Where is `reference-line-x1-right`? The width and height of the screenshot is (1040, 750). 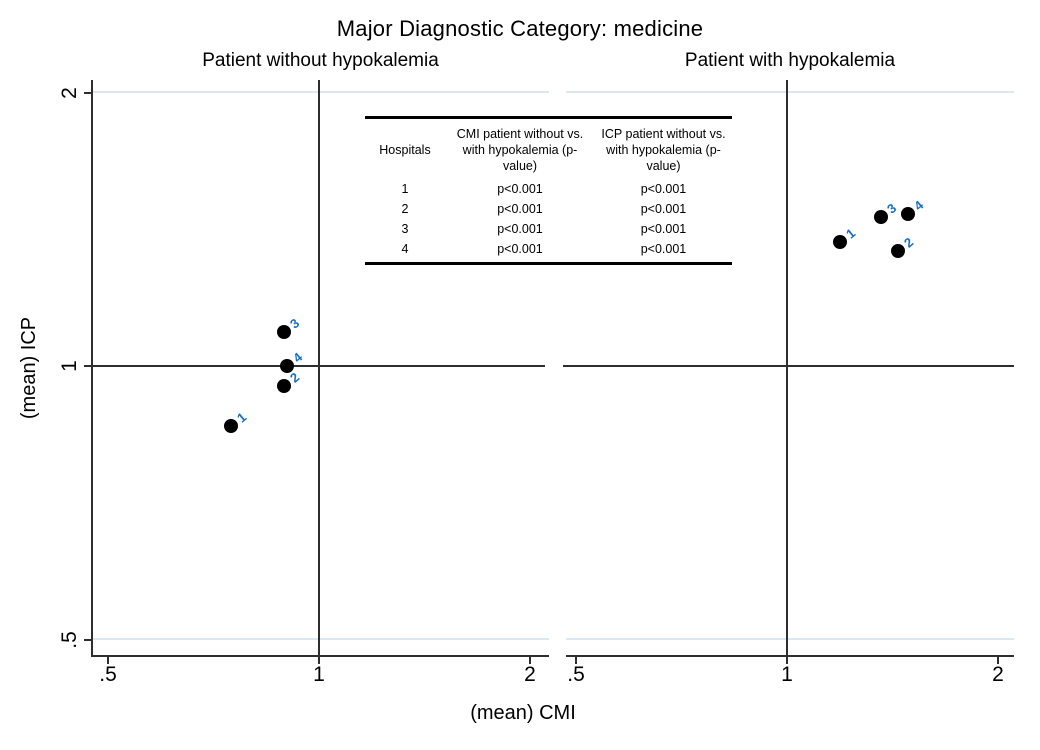
reference-line-x1-right is located at coordinates (787, 368).